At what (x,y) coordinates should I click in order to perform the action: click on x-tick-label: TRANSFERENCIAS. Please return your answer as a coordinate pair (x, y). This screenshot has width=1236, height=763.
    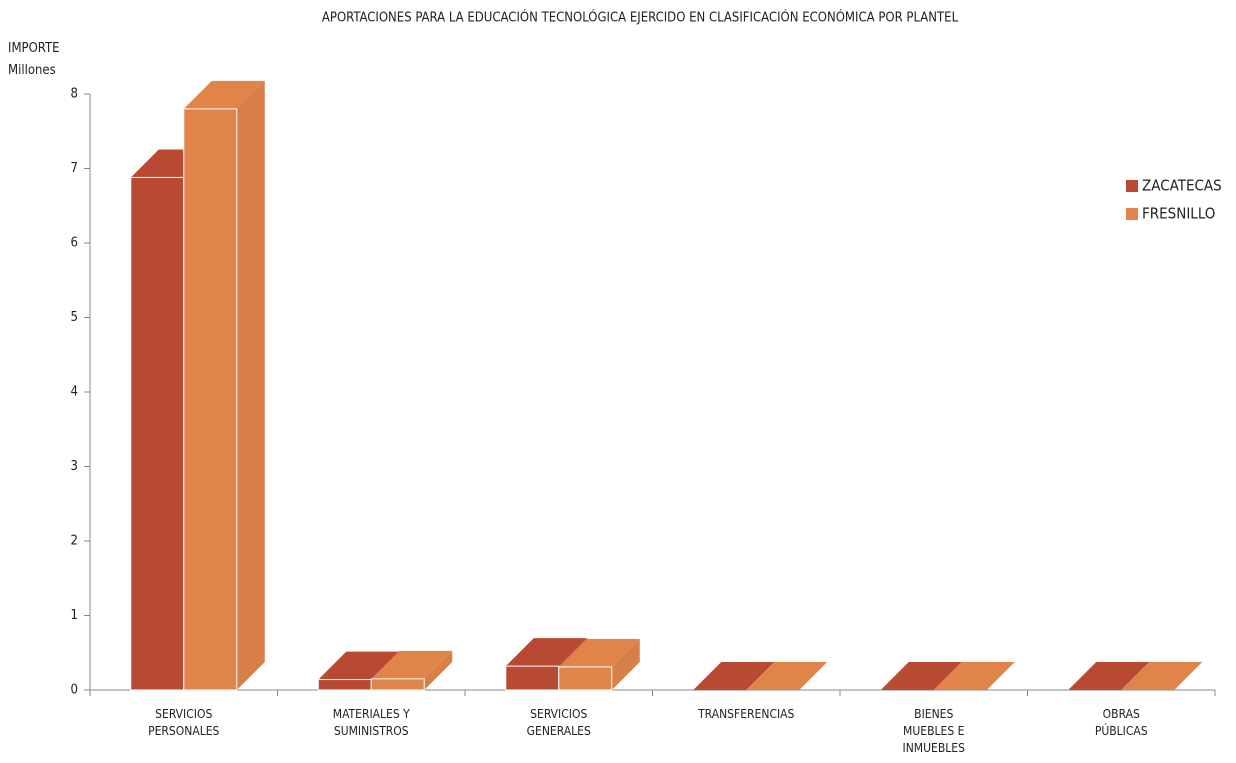
    Looking at the image, I should click on (746, 714).